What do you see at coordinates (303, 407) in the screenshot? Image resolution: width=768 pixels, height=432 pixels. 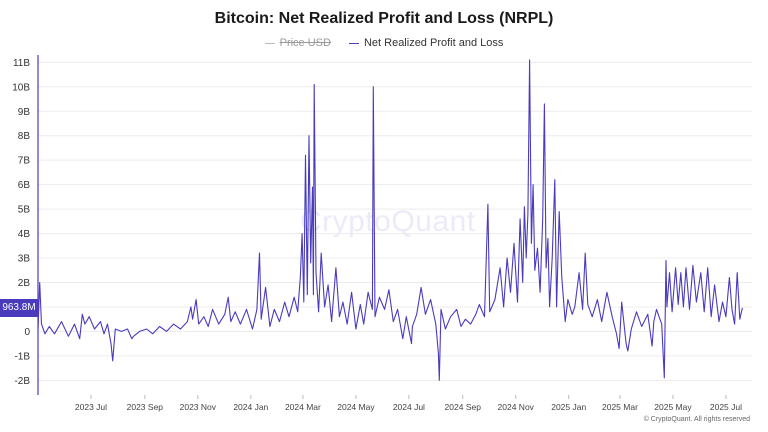 I see `x-tick-label: 2024 Mar` at bounding box center [303, 407].